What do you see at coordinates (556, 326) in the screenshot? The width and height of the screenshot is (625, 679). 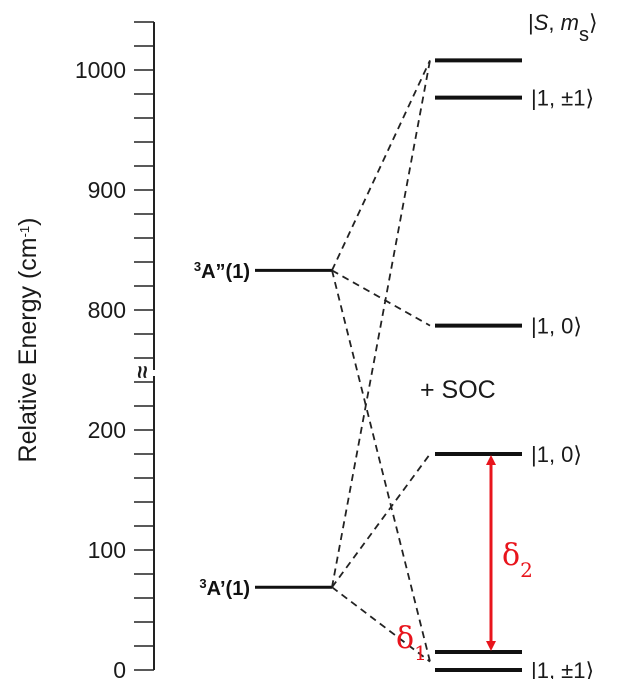 I see `soc-level-ket-2: |1, 0⟩` at bounding box center [556, 326].